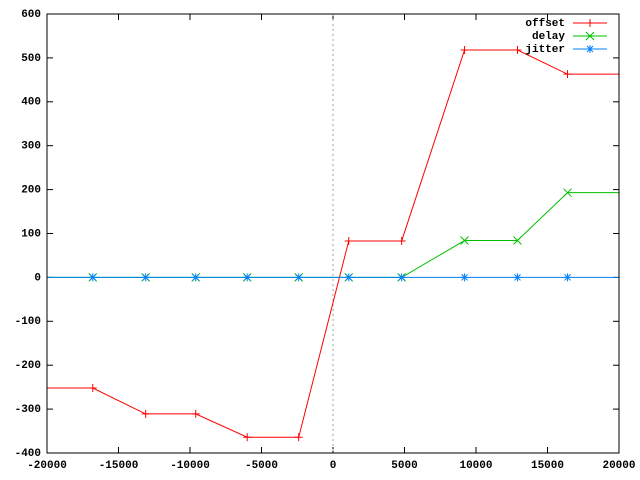 The width and height of the screenshot is (640, 480). What do you see at coordinates (333, 466) in the screenshot?
I see `x-tick-label: 0` at bounding box center [333, 466].